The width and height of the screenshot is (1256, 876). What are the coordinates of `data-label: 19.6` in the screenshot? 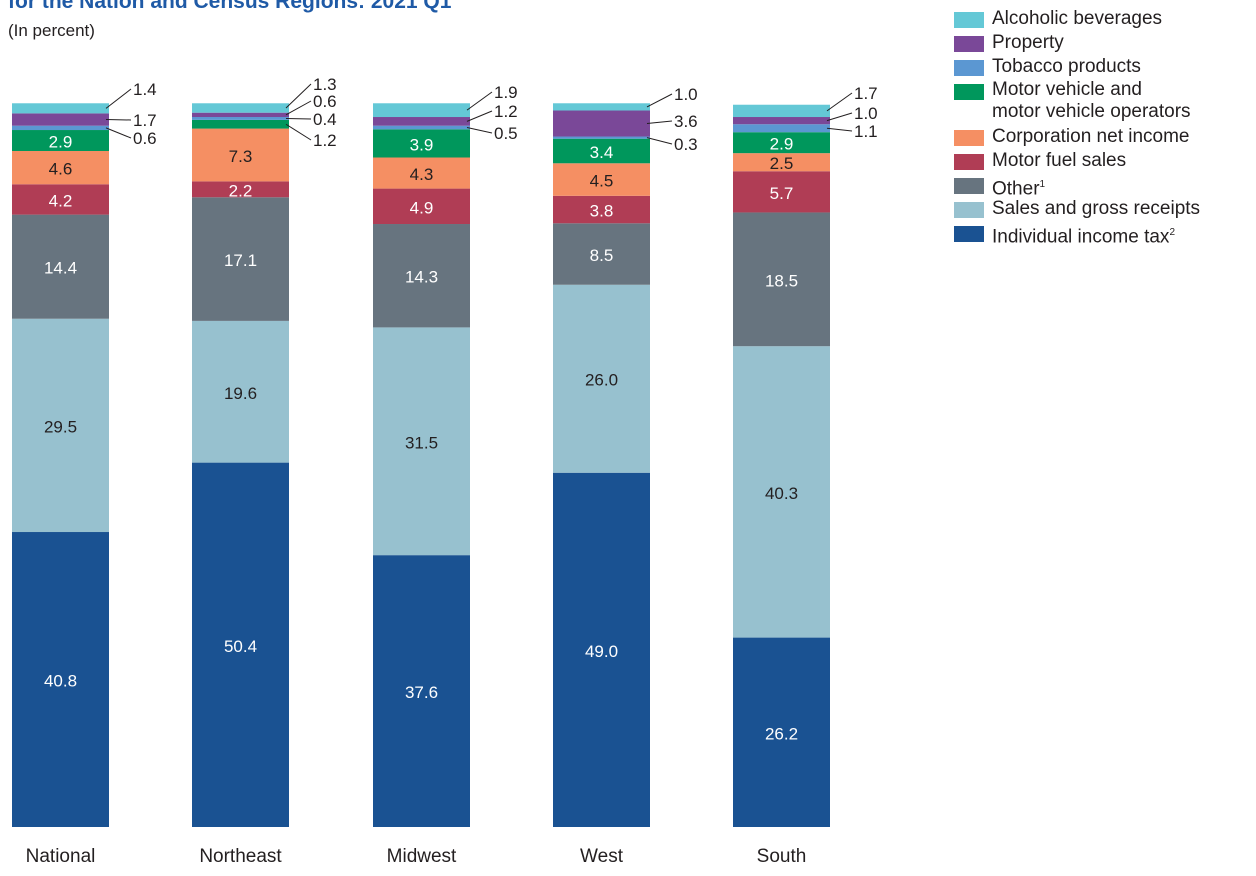 It's located at (240, 393).